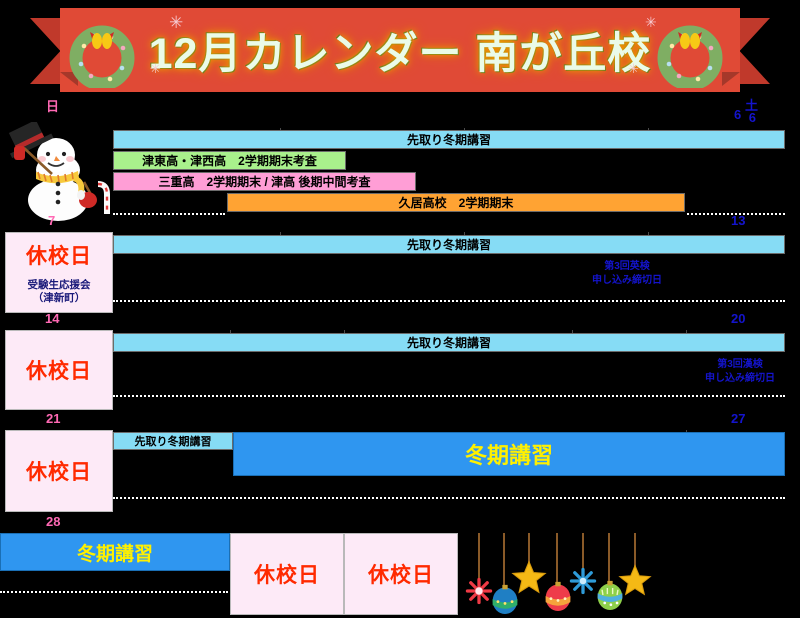 This screenshot has width=800, height=618. What do you see at coordinates (52, 220) in the screenshot?
I see `day-number-7: 7` at bounding box center [52, 220].